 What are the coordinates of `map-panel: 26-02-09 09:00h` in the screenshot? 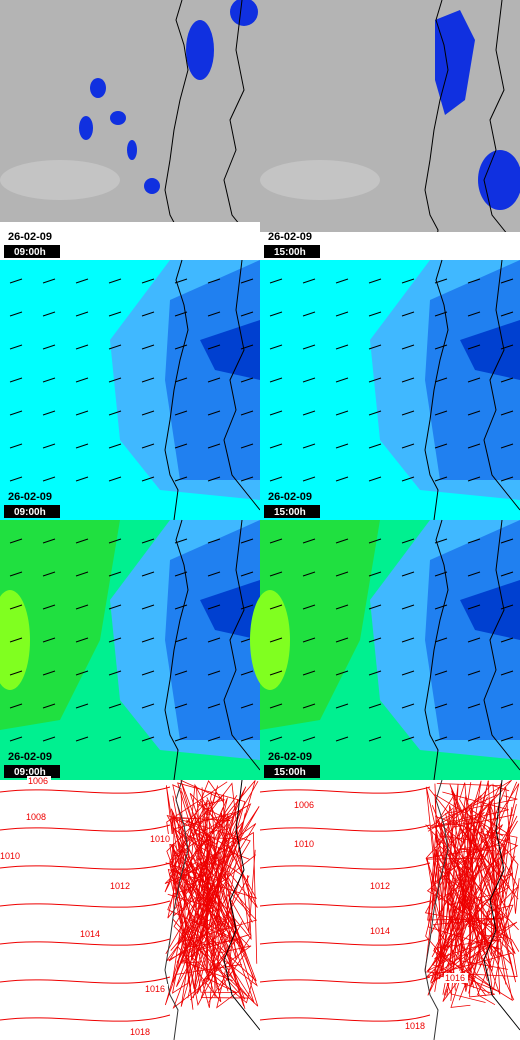 It's located at (130, 390).